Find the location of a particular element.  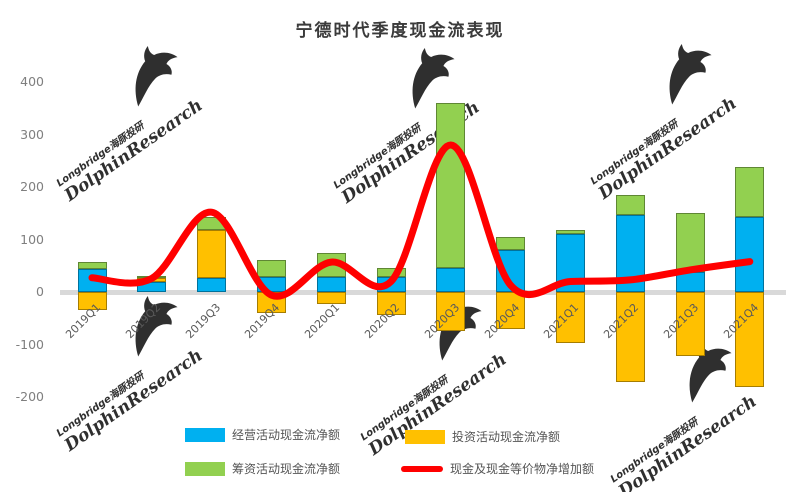

legend-label-net-cash-line: 现金及现金等价物净增加额 is located at coordinates (522, 469).